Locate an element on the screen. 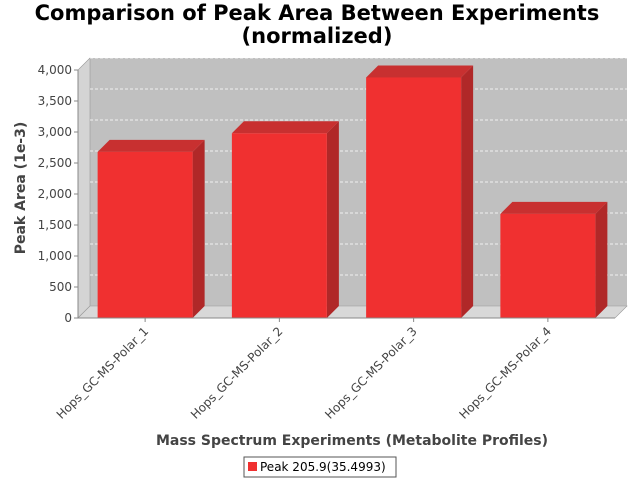 This screenshot has width=640, height=480. y-tick-label: 2,000 is located at coordinates (55, 194).